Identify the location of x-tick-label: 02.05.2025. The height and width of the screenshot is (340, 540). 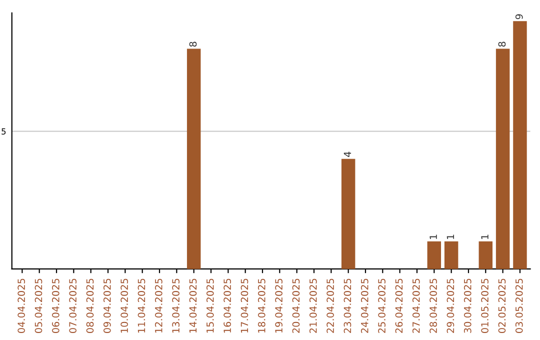
(502, 305).